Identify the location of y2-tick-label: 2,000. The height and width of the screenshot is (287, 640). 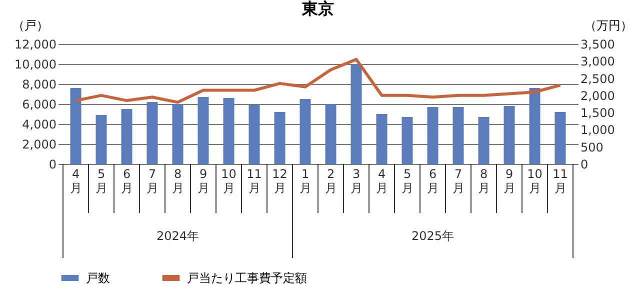
(597, 95).